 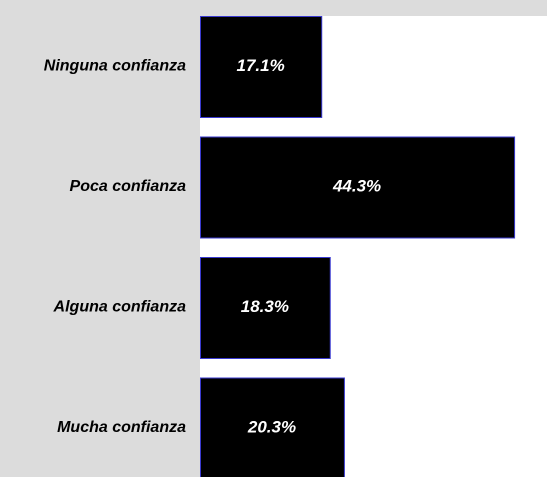 What do you see at coordinates (120, 307) in the screenshot?
I see `category-label: Alguna confianza` at bounding box center [120, 307].